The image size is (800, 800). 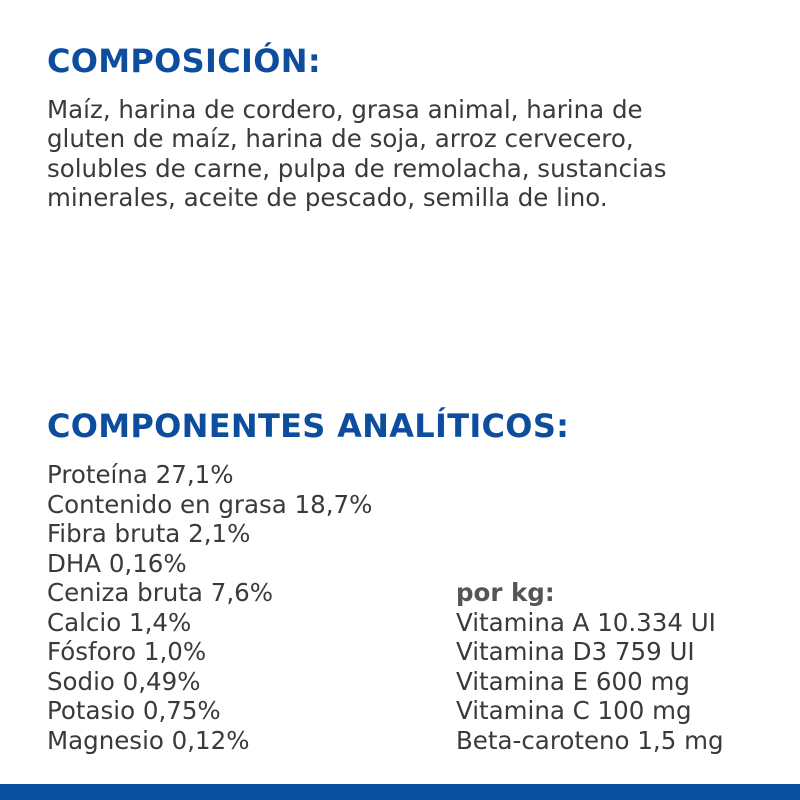 What do you see at coordinates (586, 622) in the screenshot?
I see `list-item: Vitamina A 10.334 UI` at bounding box center [586, 622].